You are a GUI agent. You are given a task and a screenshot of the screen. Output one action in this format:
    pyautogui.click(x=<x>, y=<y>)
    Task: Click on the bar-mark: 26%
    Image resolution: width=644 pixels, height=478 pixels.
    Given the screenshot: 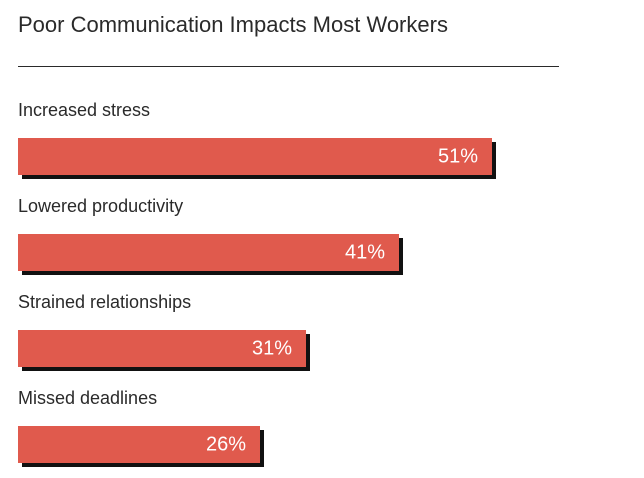 What is the action you would take?
    pyautogui.click(x=141, y=446)
    